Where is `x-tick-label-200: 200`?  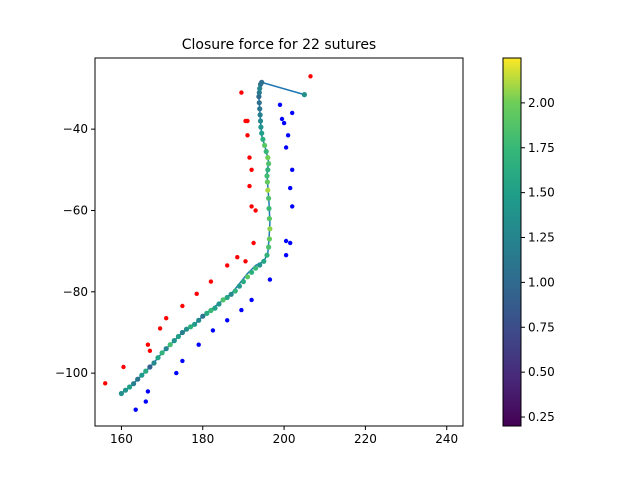 x-tick-label-200: 200 is located at coordinates (284, 439).